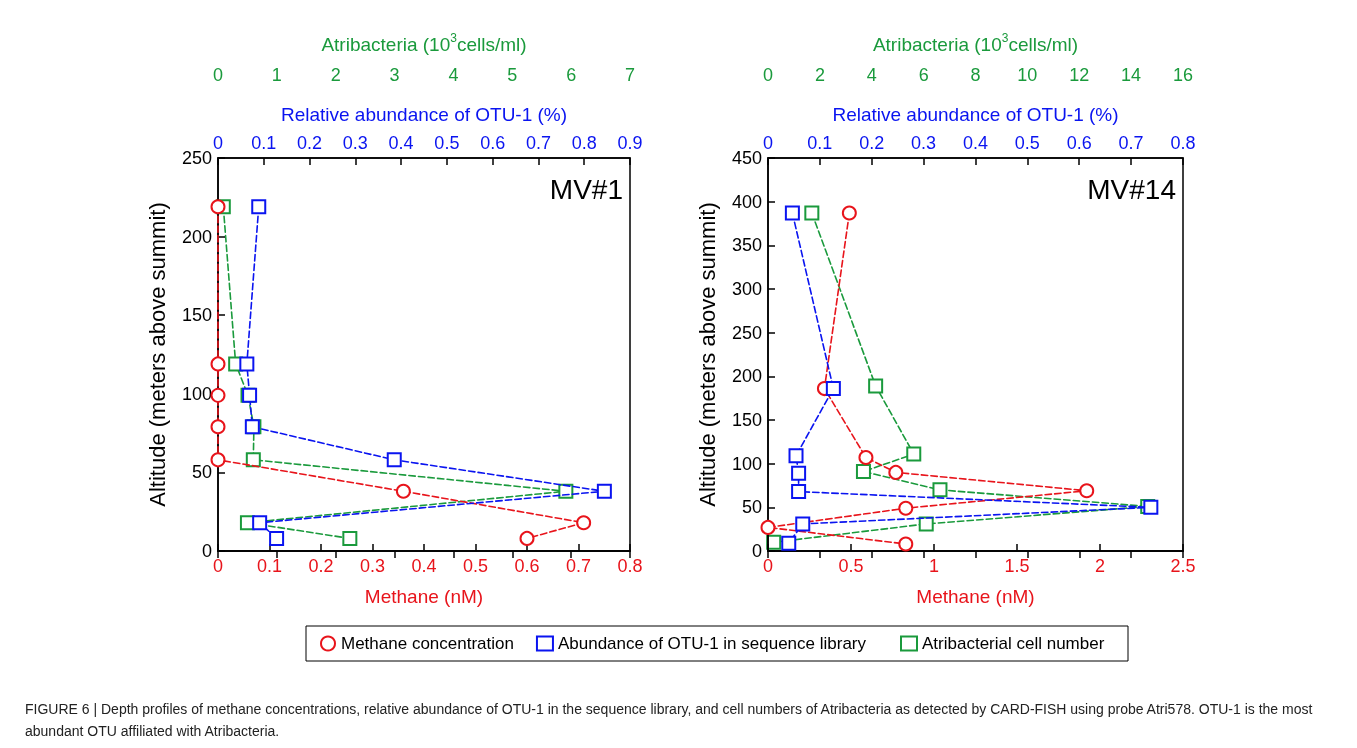 This screenshot has height=748, width=1357. What do you see at coordinates (671, 720) in the screenshot?
I see `caption: FIGURE 6 | Depth profiles of methane concentrations, relative abundance of OTU-1 in the sequence library, and cell numbers of Atribacteria as detected by CARD-FISH using probe Atri578. OTU-1 is the most abundant OTU affiliated with Atribacteria.` at bounding box center [671, 720].